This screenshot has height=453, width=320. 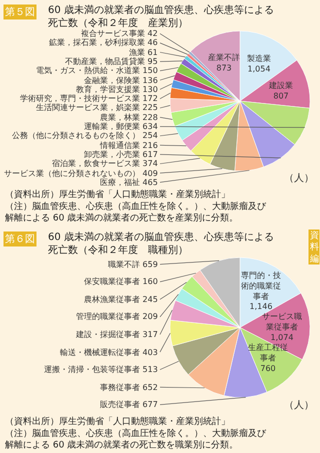 I want to click on slice-label: サービス業（他に分類されないもの） 409, so click(x=81, y=173).